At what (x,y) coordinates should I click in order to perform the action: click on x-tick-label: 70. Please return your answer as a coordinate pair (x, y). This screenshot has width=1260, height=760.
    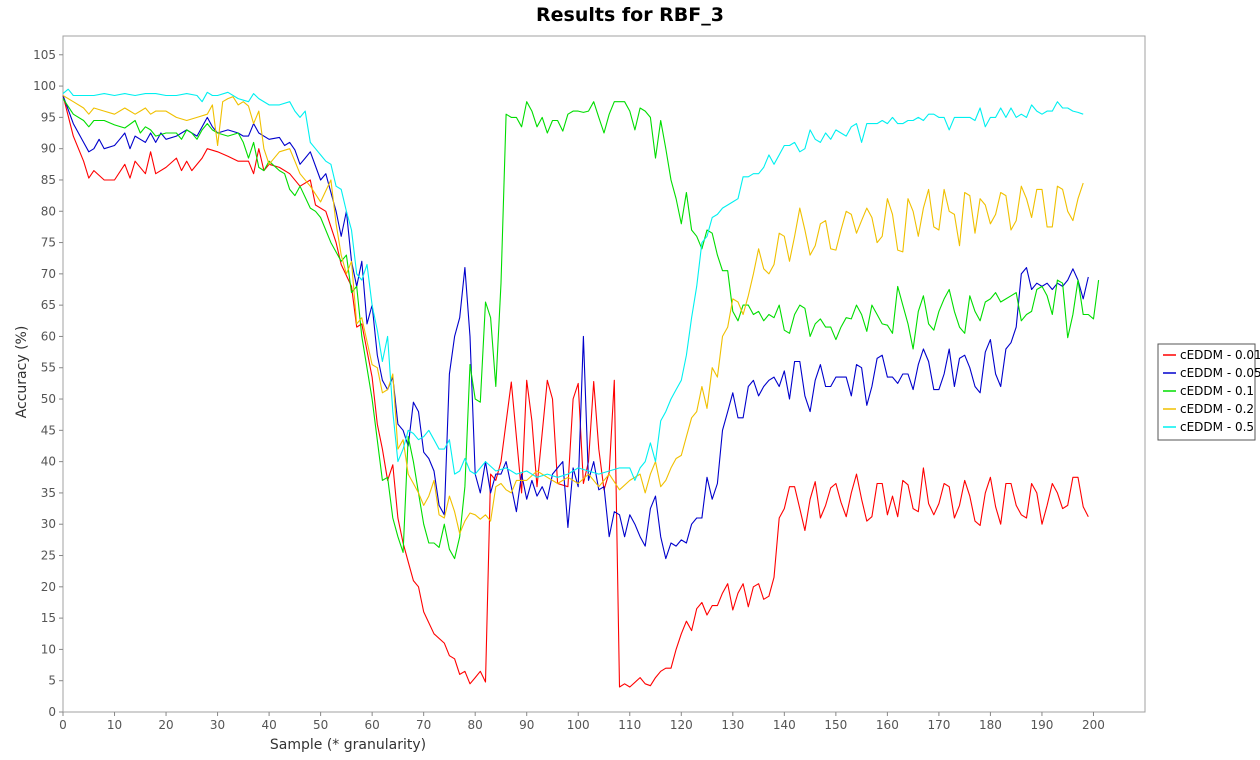
    Looking at the image, I should click on (423, 725).